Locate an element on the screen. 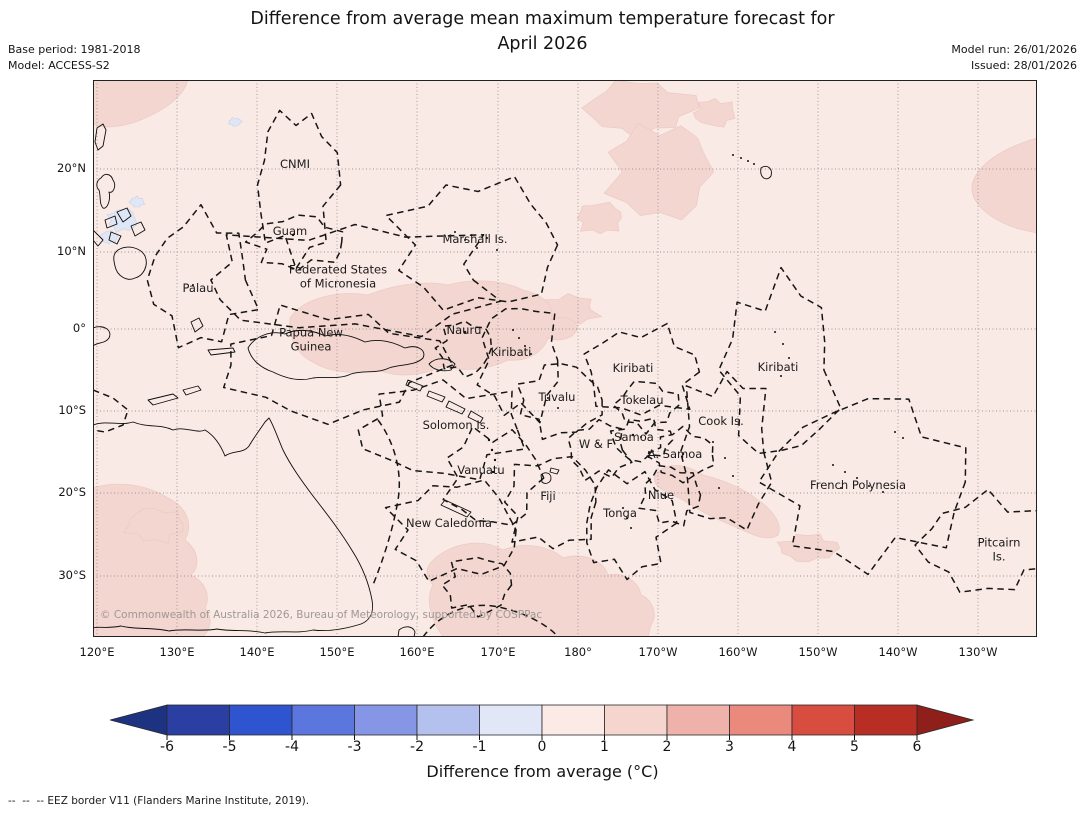  eez-border-south-fragment is located at coordinates (490, 620).